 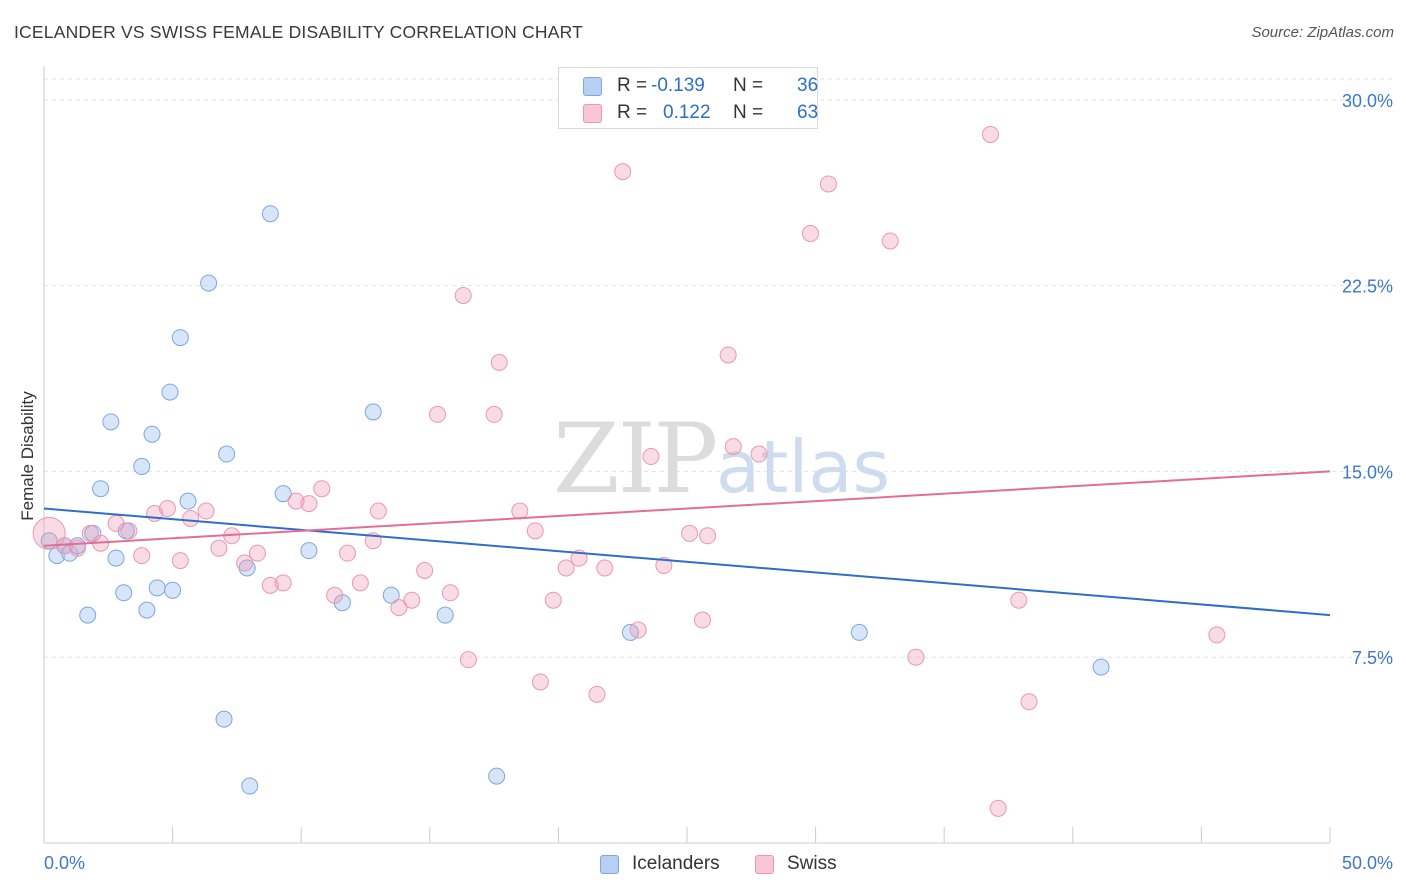 What do you see at coordinates (808, 112) in the screenshot?
I see `n-value-swiss: 63` at bounding box center [808, 112].